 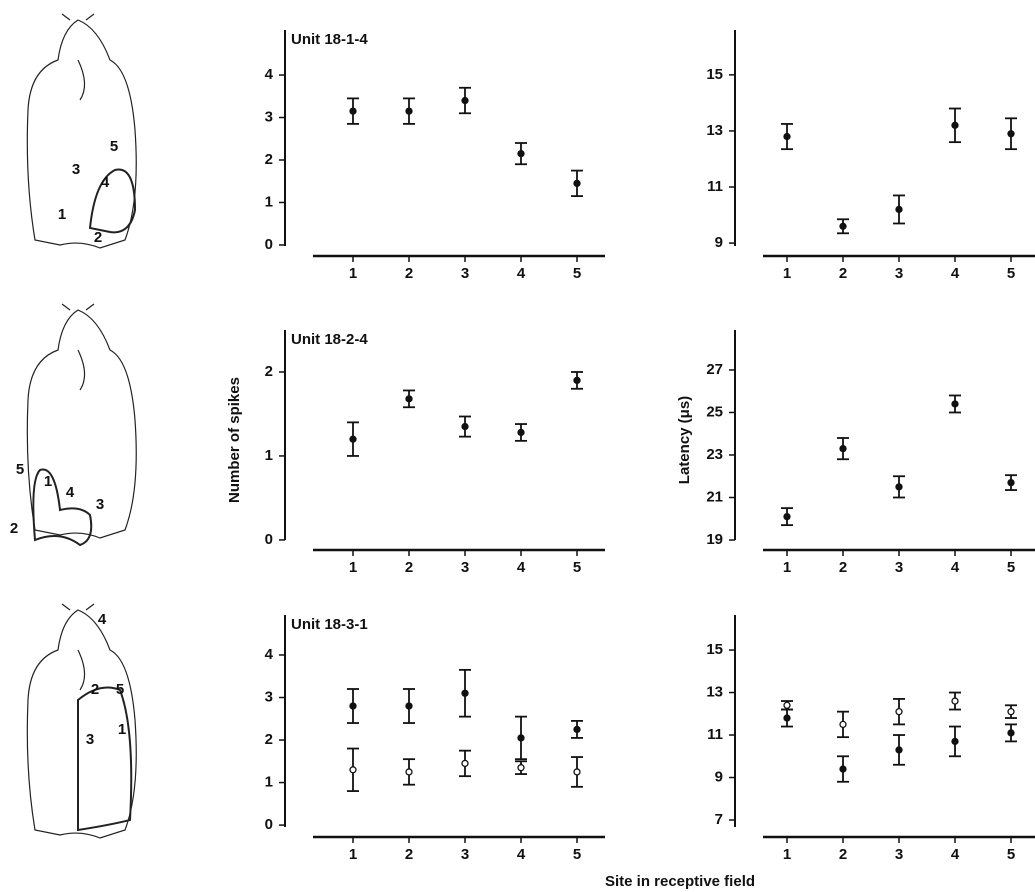 What do you see at coordinates (714, 369) in the screenshot?
I see `y-tick-label: 27` at bounding box center [714, 369].